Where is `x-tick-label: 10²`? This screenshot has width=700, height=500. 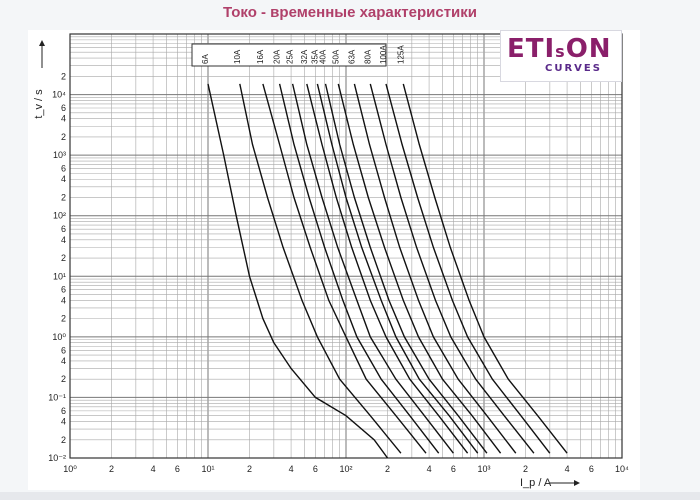
x-tick-label: 10² is located at coordinates (345, 469).